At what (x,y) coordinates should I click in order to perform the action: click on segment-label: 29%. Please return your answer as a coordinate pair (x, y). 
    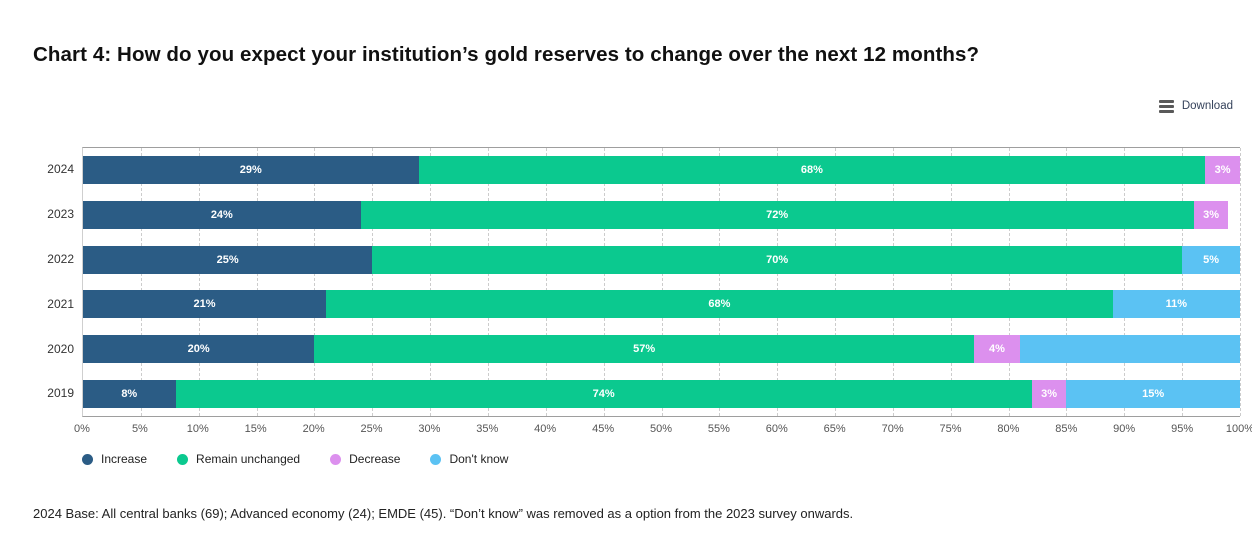
    Looking at the image, I should click on (250, 170).